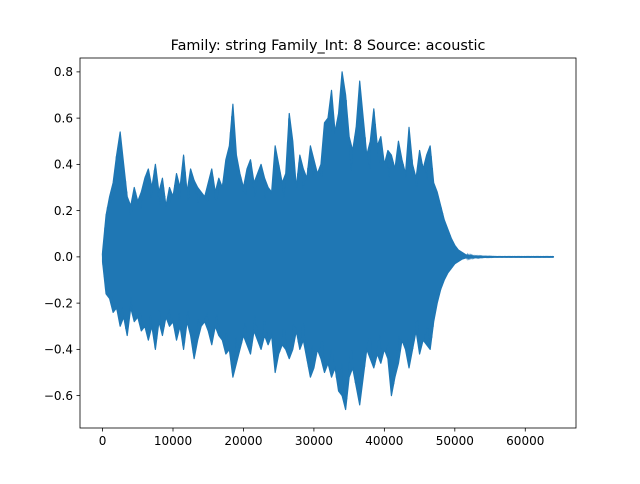 The image size is (640, 484). I want to click on y-tick-label: 0.0, so click(63, 257).